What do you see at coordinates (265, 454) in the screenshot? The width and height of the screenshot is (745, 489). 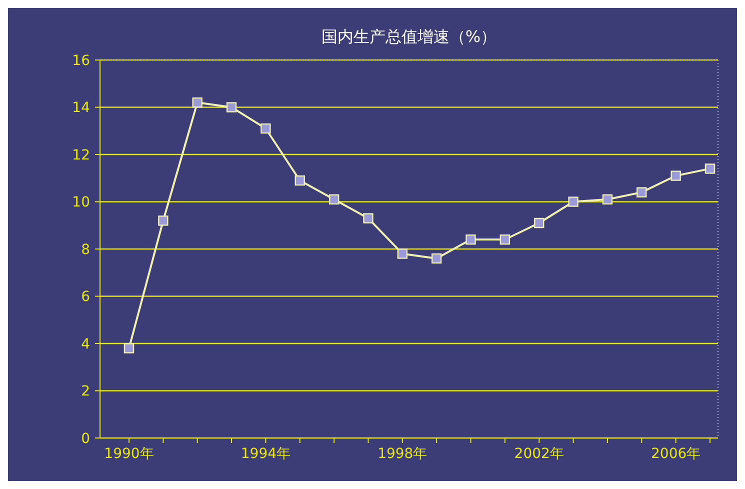 I see `x-tick-label: 1994年` at bounding box center [265, 454].